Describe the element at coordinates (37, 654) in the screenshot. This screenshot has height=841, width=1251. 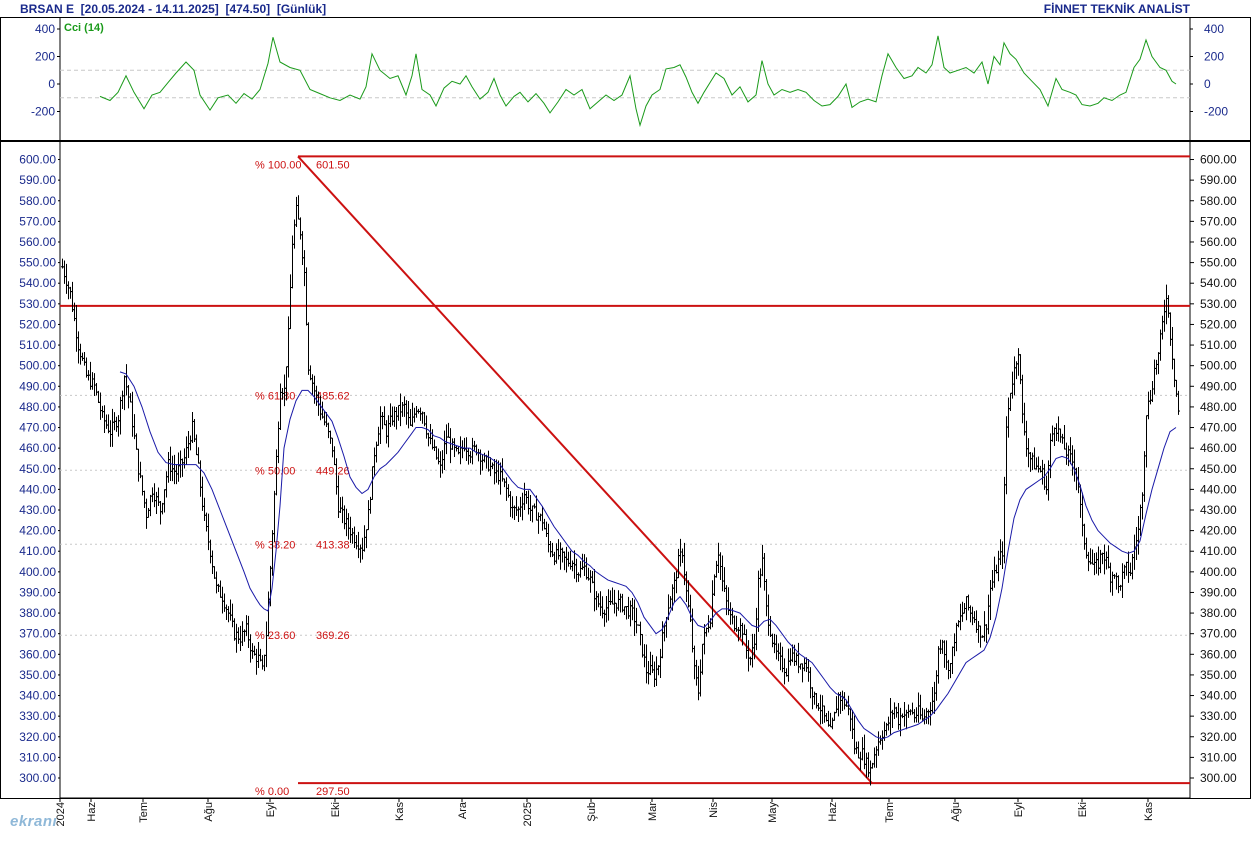
I see `price-left-tick-label: 360.00` at that location.